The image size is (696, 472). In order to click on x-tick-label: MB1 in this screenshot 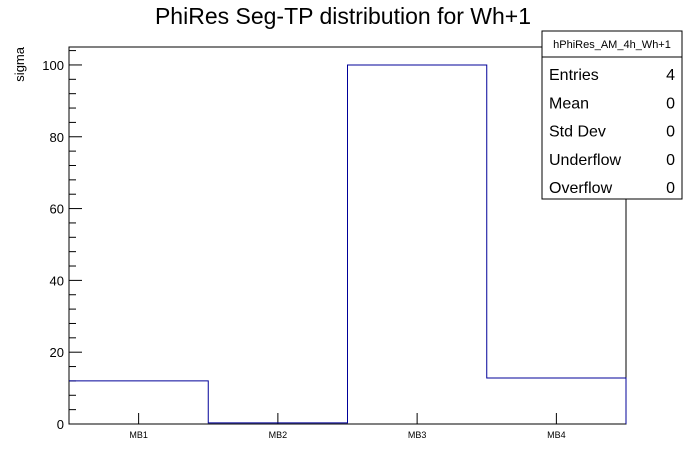, I will do `click(138, 435)`.